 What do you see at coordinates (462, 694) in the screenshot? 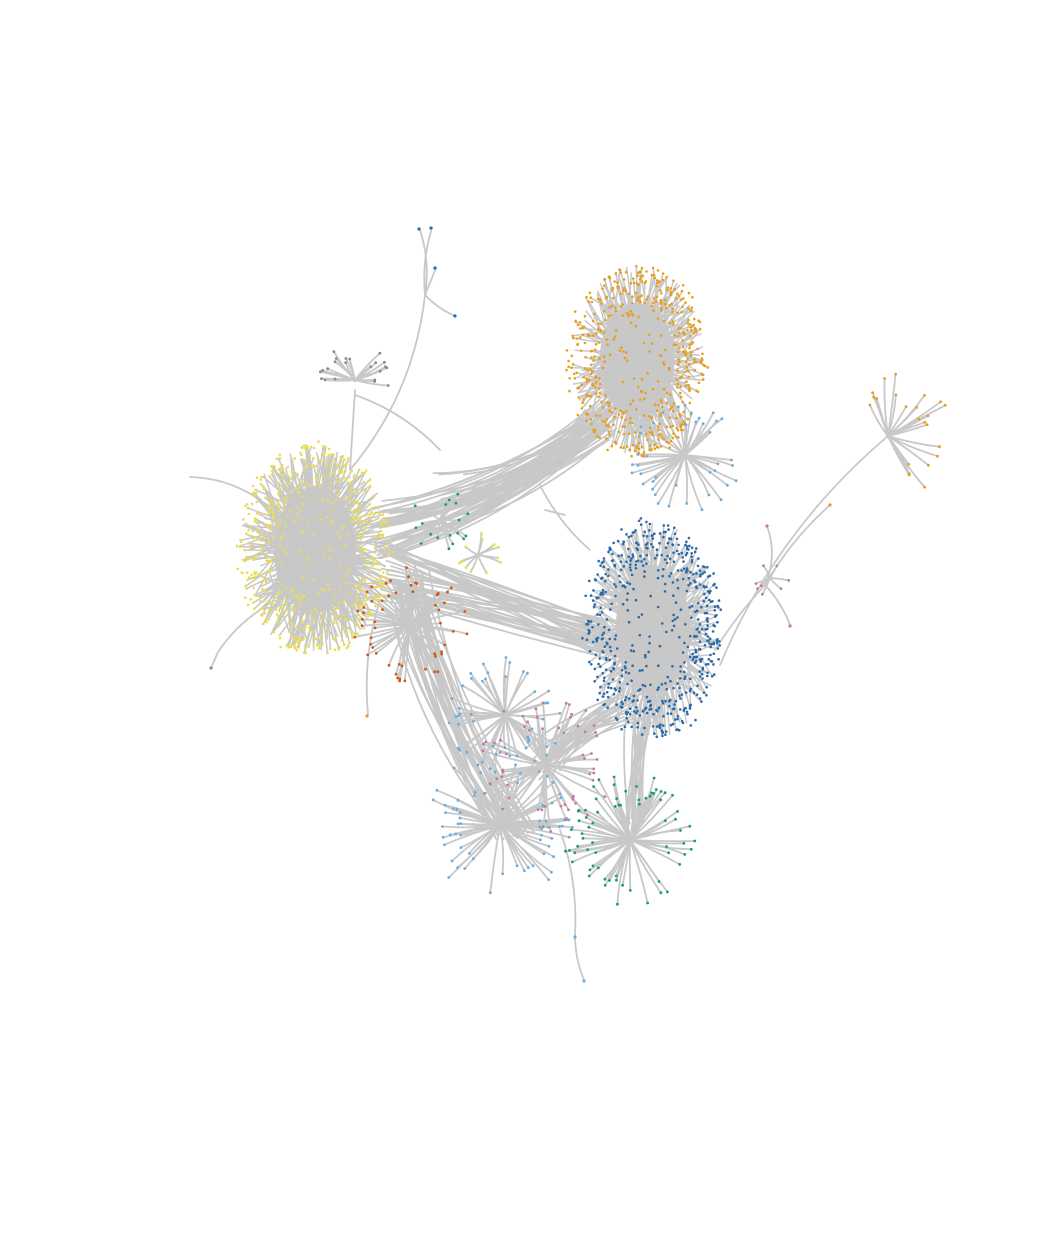
I see `bundle-yellow-lowerleft` at bounding box center [462, 694].